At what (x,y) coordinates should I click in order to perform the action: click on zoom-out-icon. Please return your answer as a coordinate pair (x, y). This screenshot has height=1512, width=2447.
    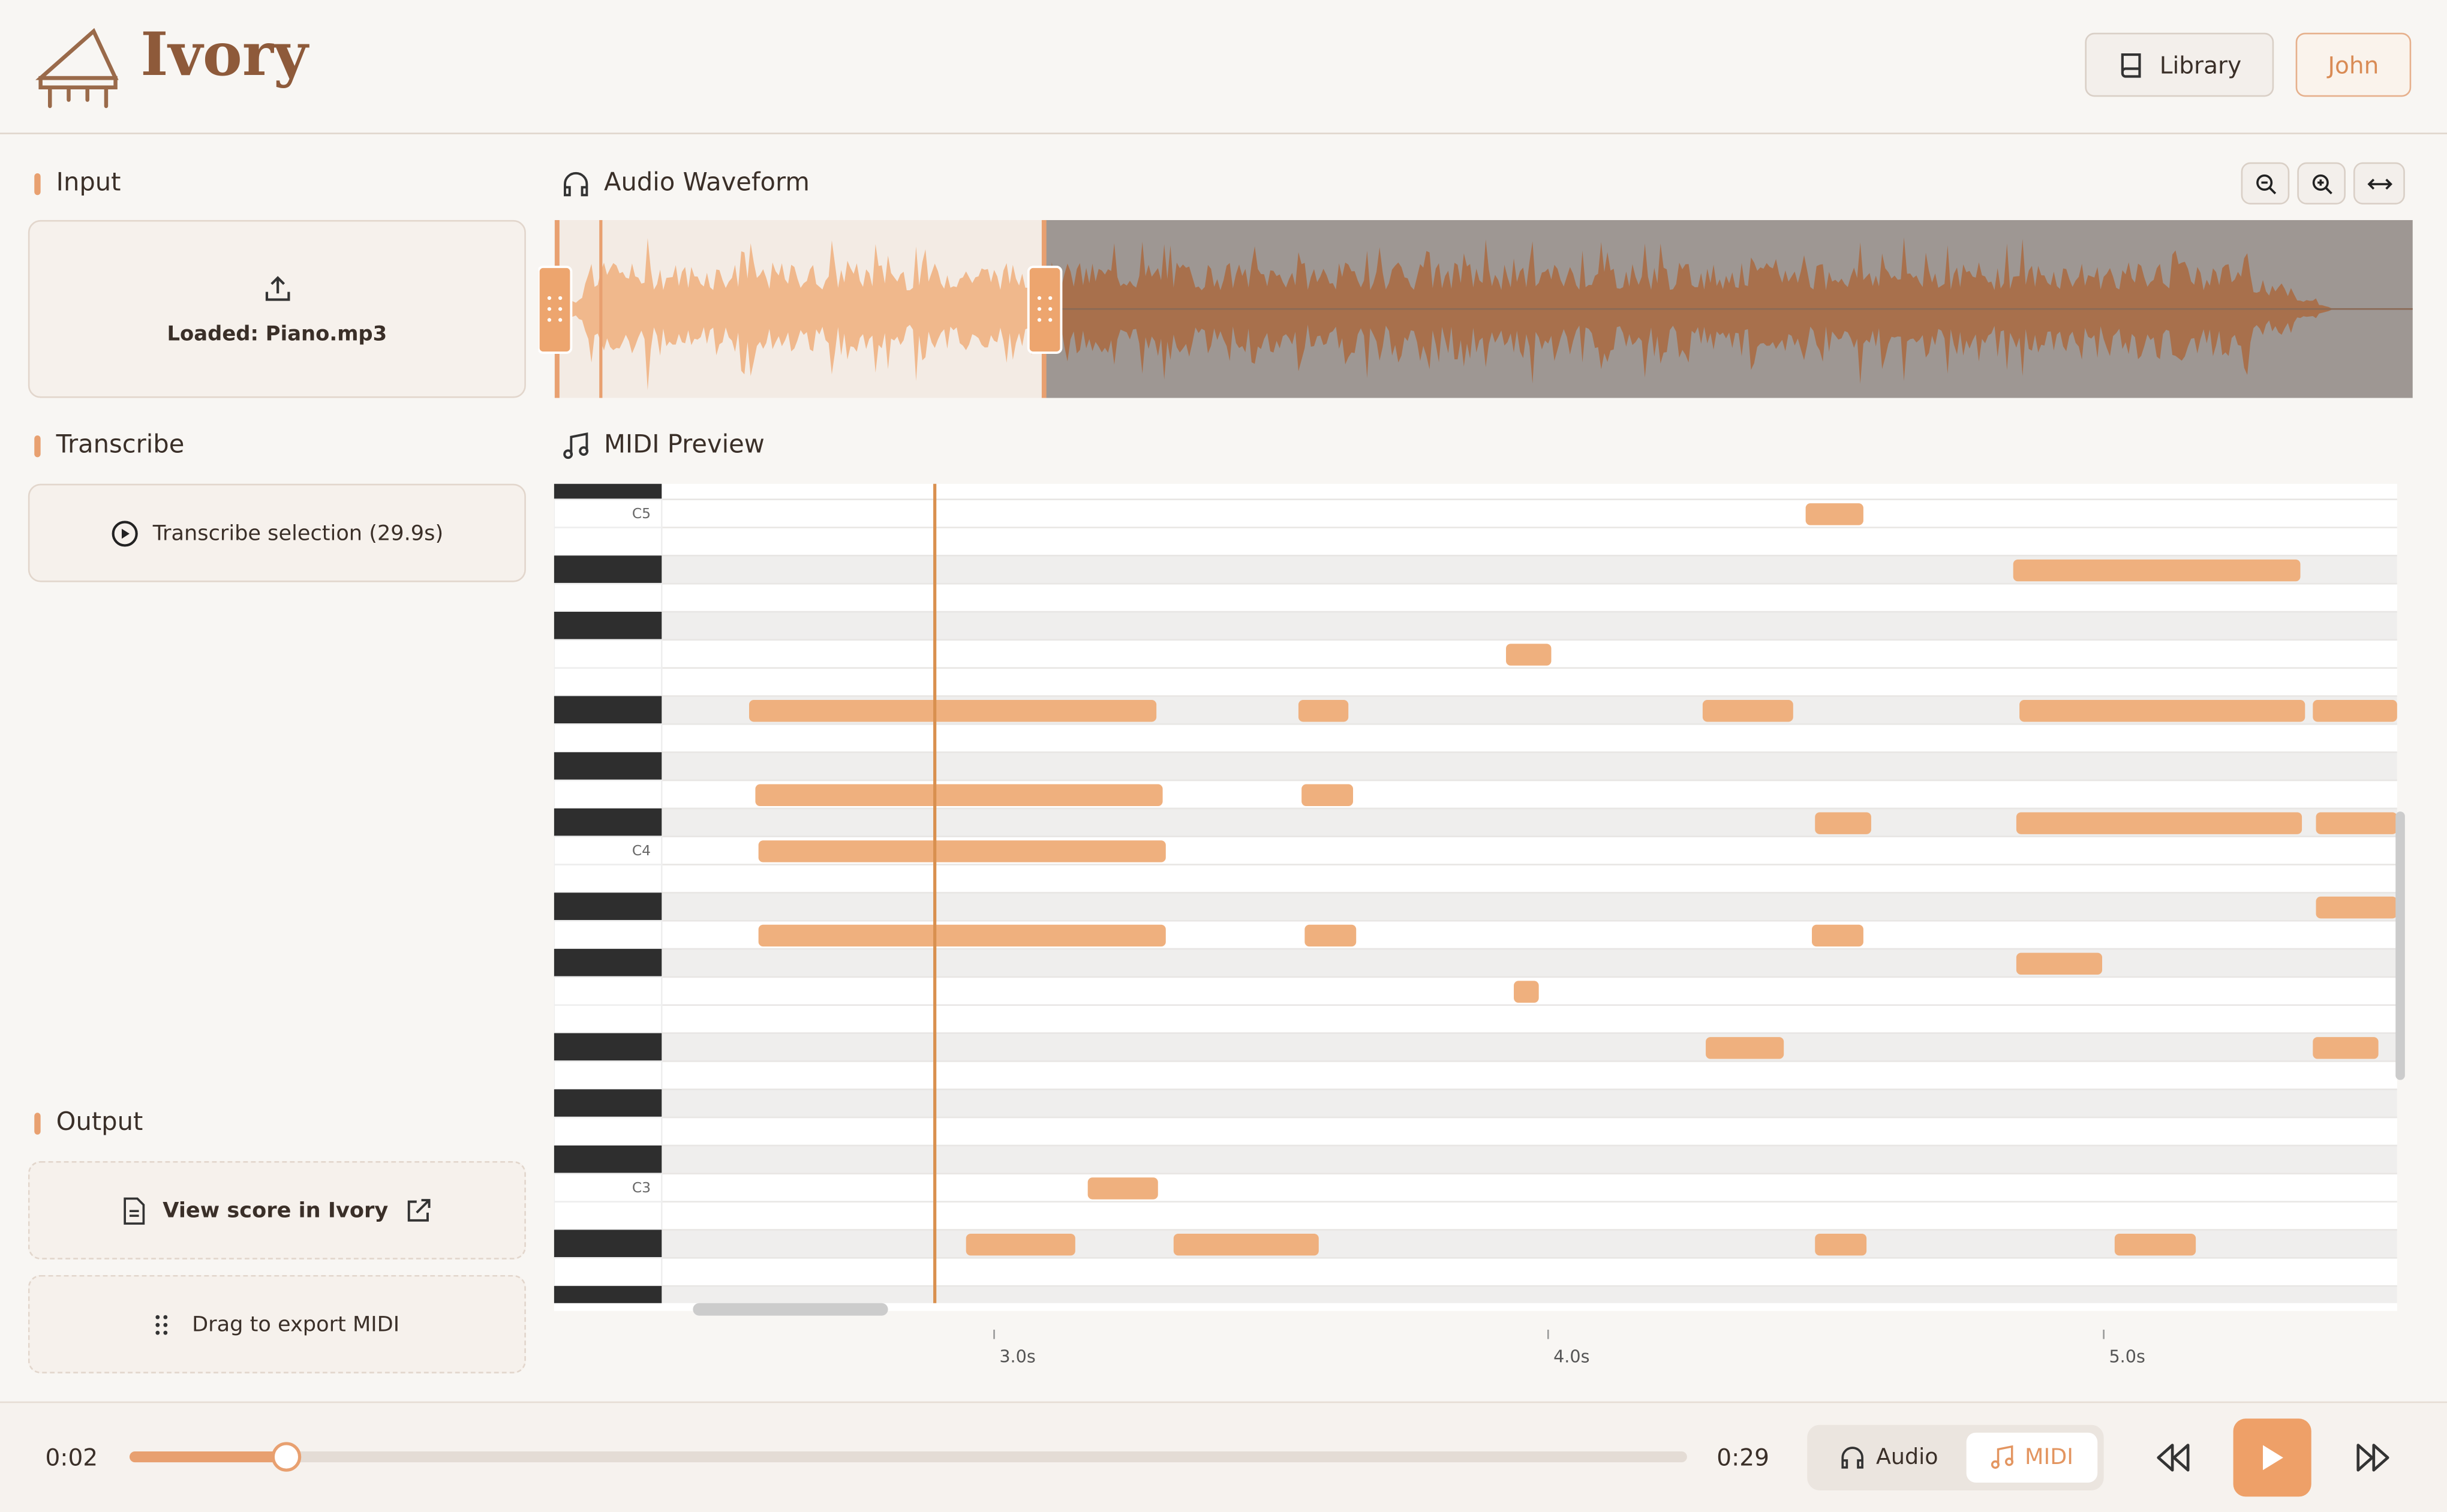
    Looking at the image, I should click on (2265, 183).